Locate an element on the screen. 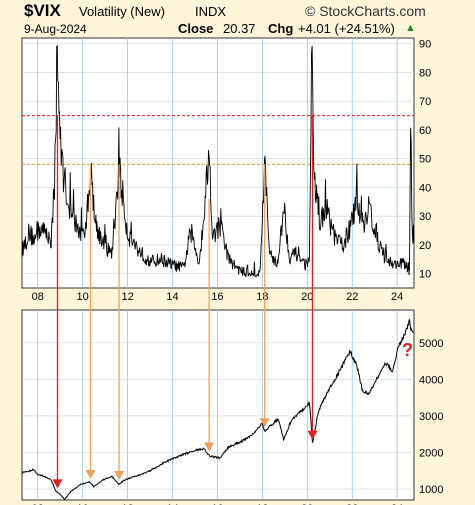 This screenshot has height=505, width=475. sp500-y-tick-label: 1000 is located at coordinates (431, 490).